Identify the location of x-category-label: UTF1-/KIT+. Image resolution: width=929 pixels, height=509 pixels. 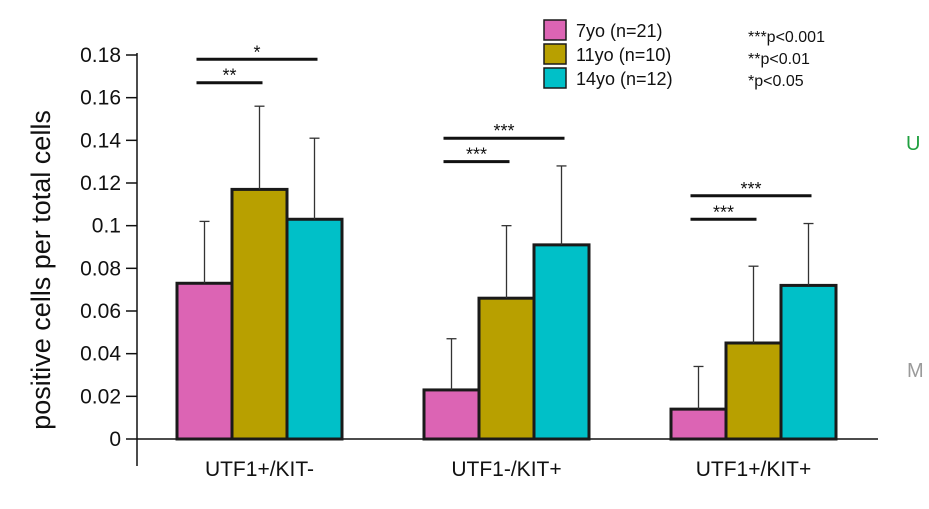
(506, 469).